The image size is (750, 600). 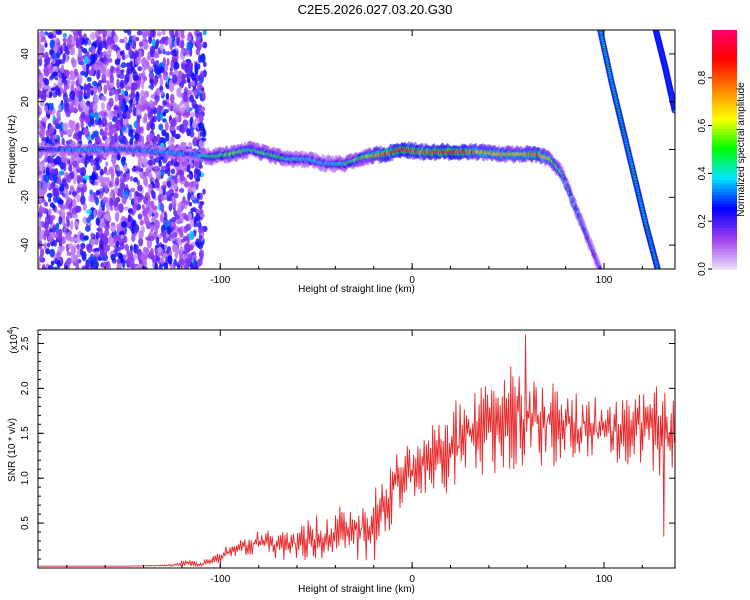 I want to click on top-y-tick-label: -20, so click(x=25, y=197).